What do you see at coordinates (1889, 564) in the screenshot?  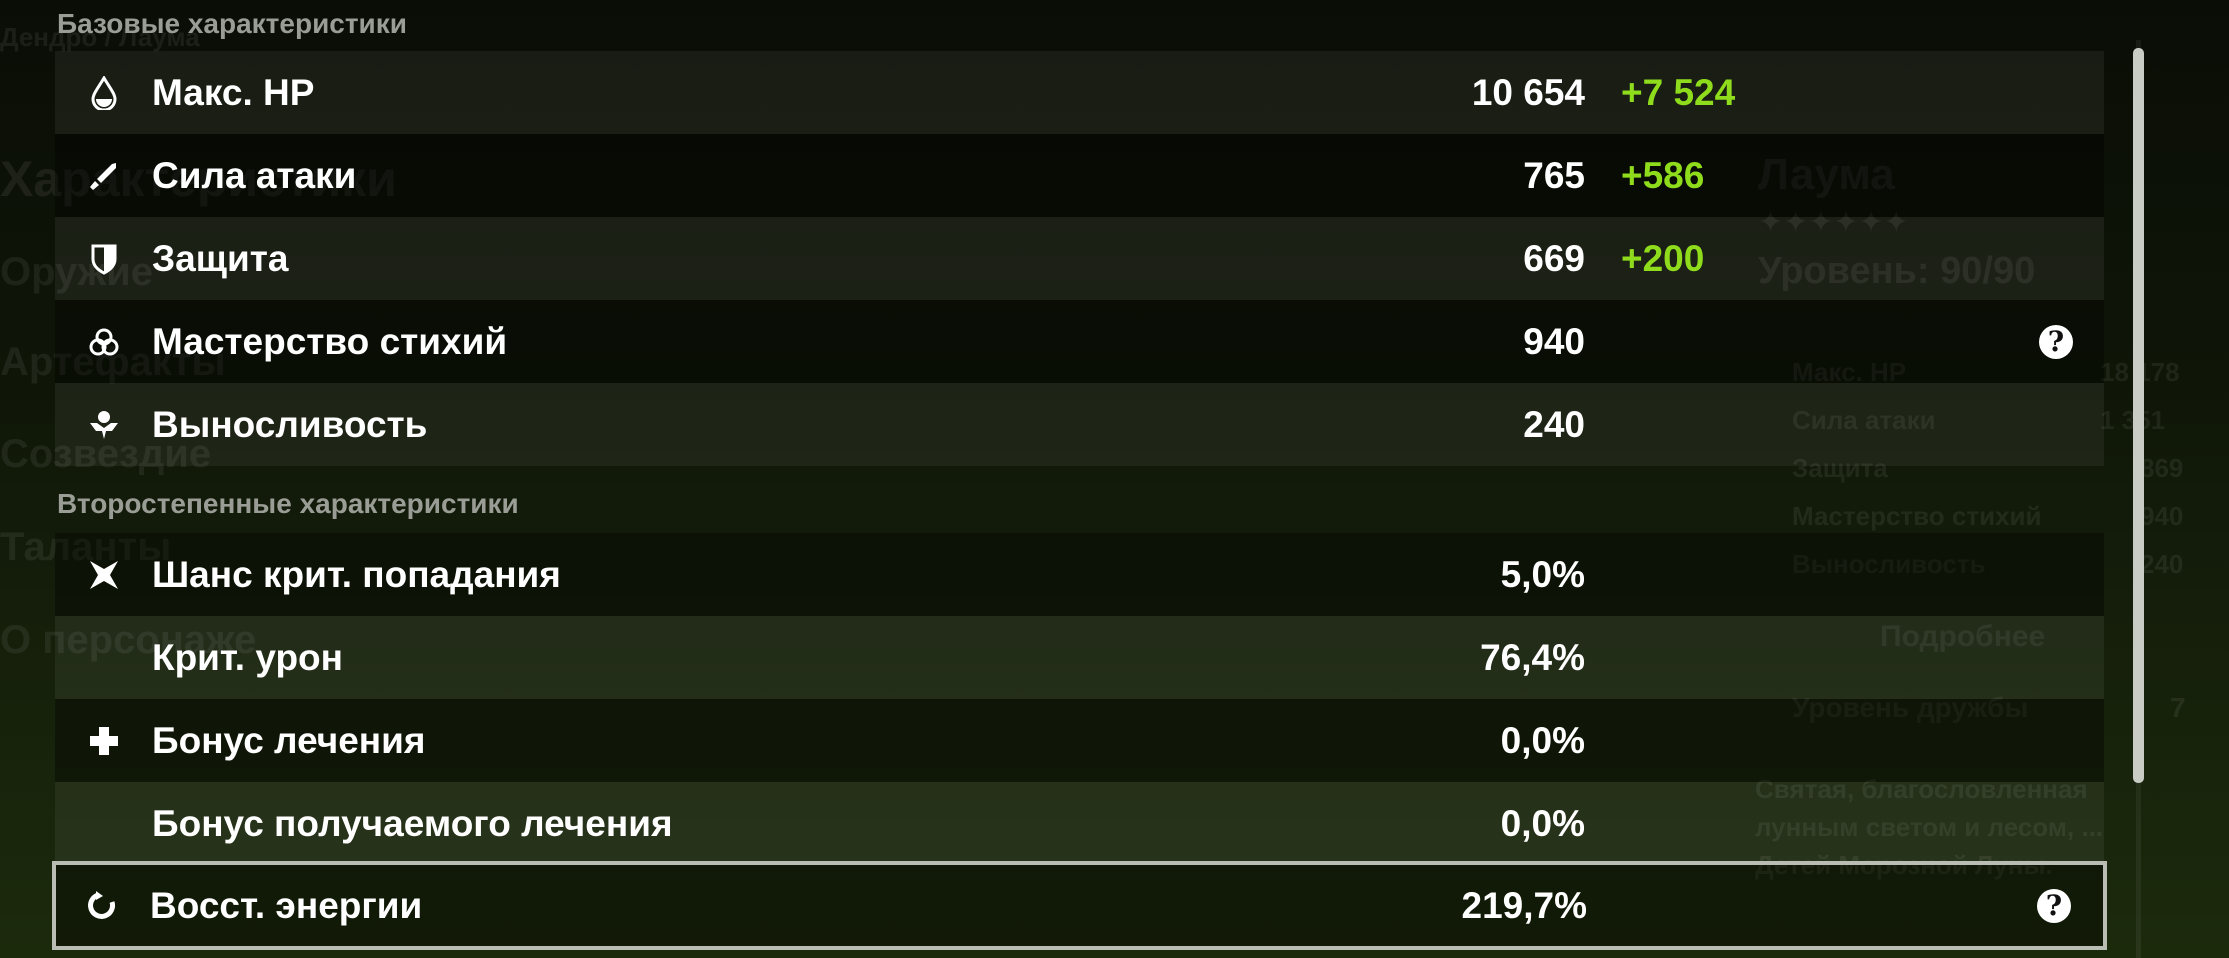 I see `bg-stat-label: Выносливость` at bounding box center [1889, 564].